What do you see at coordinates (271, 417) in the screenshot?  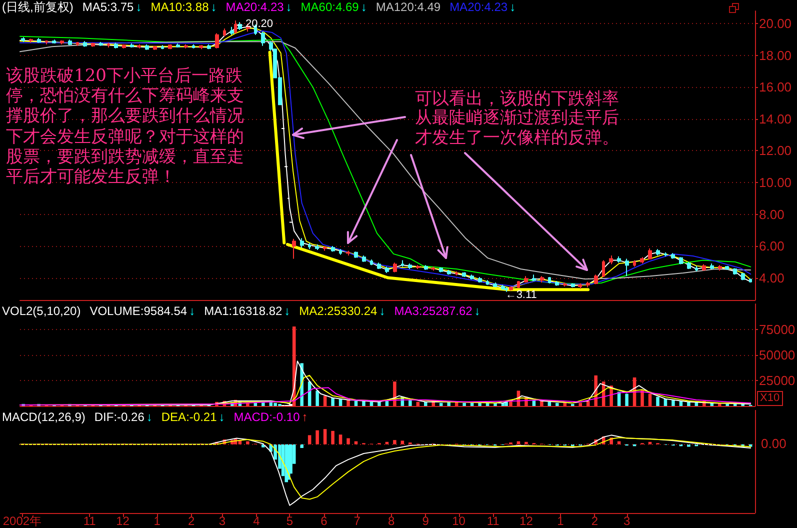 I see `text: MACD:-0.10↑` at bounding box center [271, 417].